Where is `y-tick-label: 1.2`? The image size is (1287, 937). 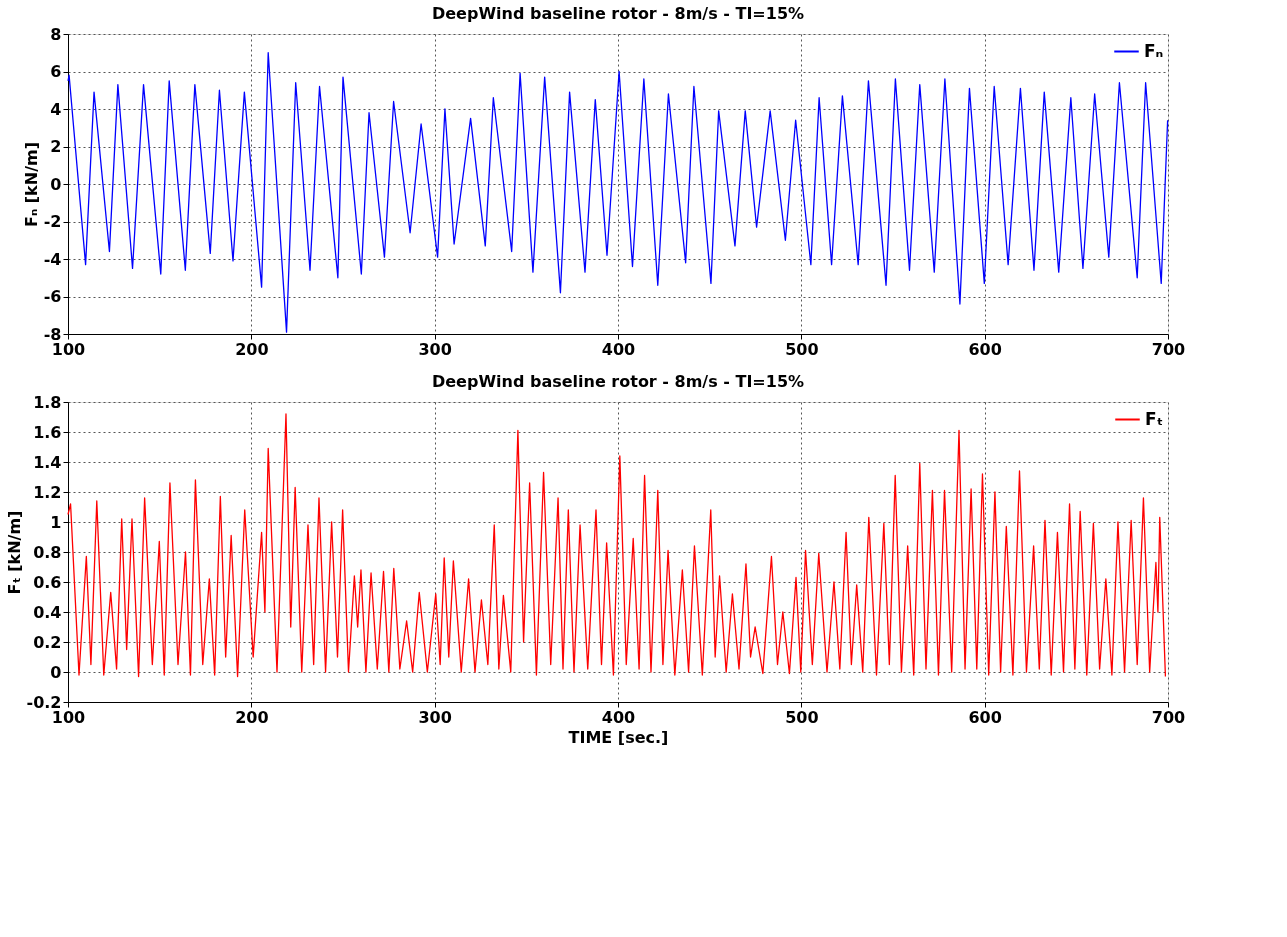
y-tick-label: 1.2 is located at coordinates (47, 492).